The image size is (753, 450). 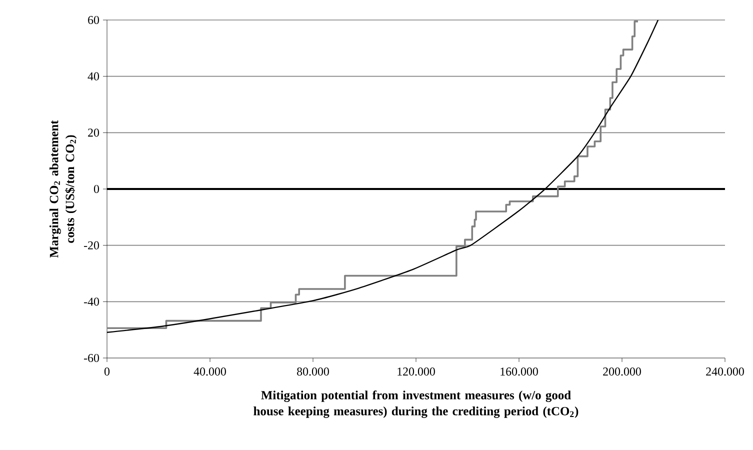 I want to click on y-tick-label: 40, so click(x=94, y=76).